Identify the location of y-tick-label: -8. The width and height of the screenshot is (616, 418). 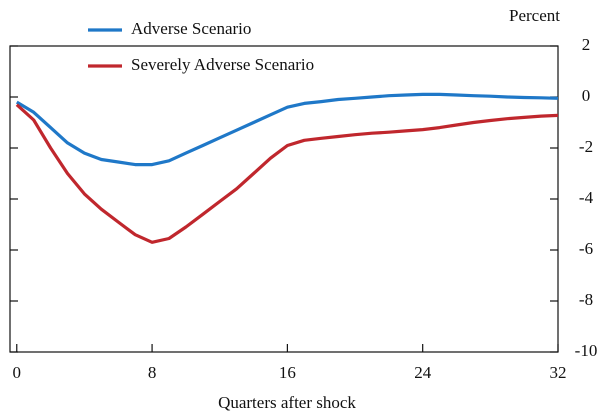
(586, 299).